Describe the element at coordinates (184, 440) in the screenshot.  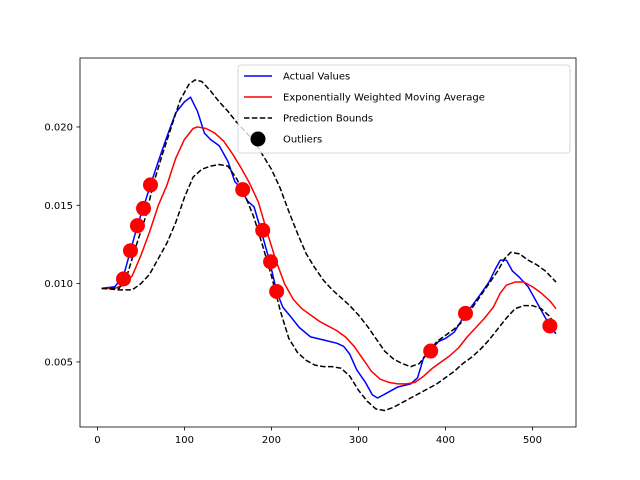
I see `x-tick-label: 100` at that location.